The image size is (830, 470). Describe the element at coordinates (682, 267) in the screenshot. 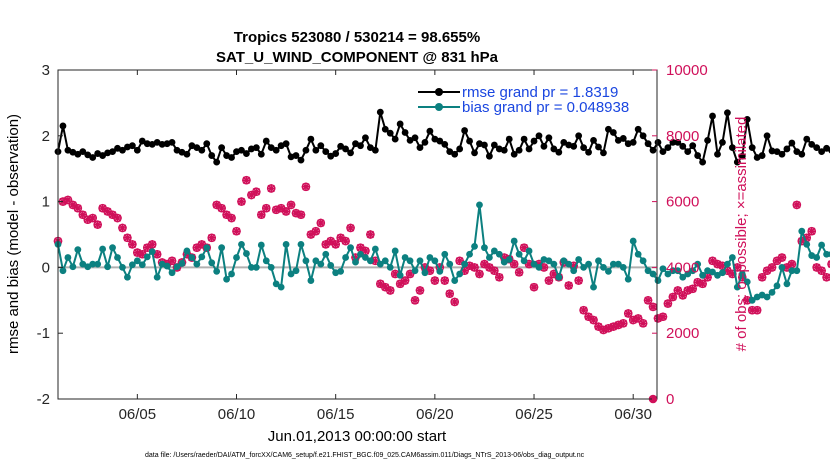

I see `right-tick-label: 4000` at that location.